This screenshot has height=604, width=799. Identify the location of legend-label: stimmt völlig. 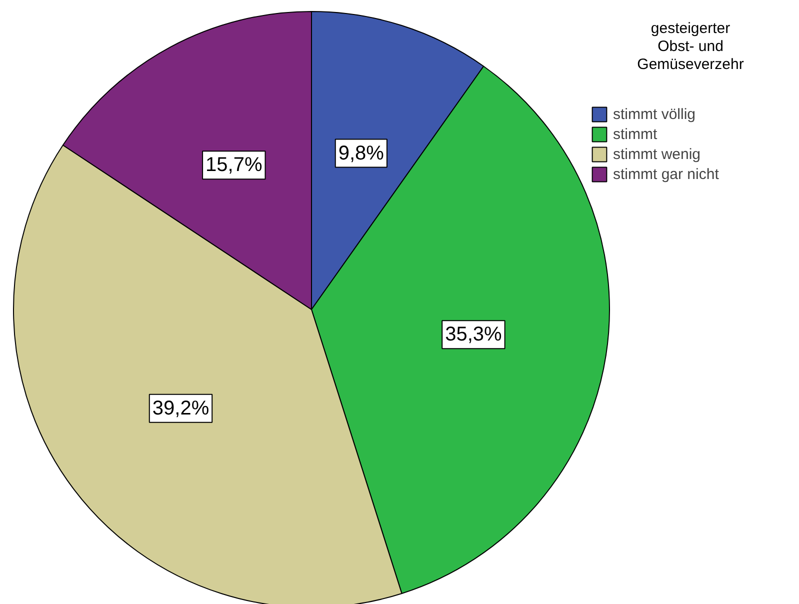
(654, 114).